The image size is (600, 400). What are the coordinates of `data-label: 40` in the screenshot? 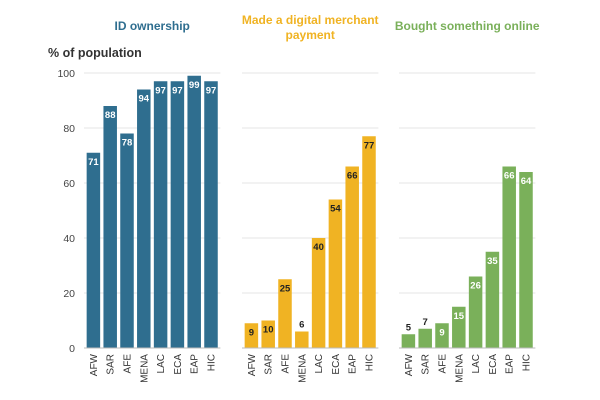 It's located at (318, 247).